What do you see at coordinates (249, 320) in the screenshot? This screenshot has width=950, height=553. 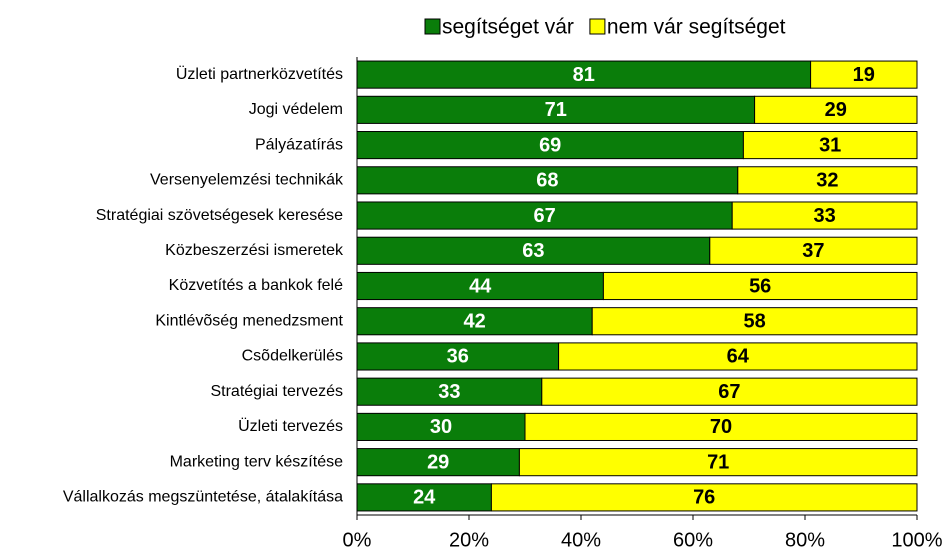 I see `category-label: Kintlévõség menedzsment` at bounding box center [249, 320].